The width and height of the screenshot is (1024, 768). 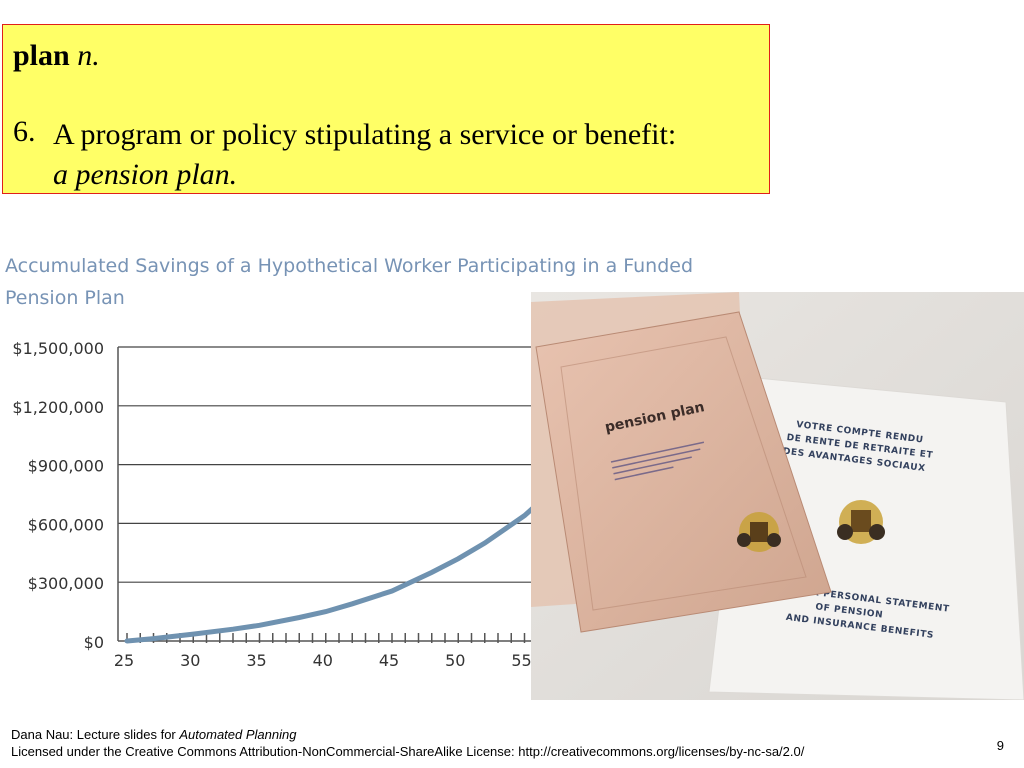 What do you see at coordinates (256, 660) in the screenshot?
I see `x-tick-label: 35` at bounding box center [256, 660].